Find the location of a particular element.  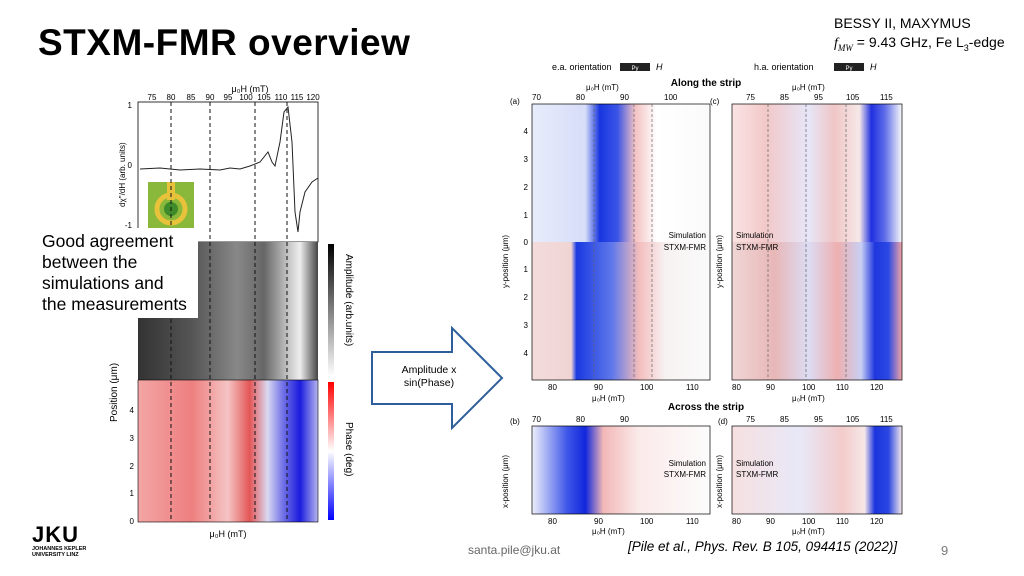

panel-a-dashes is located at coordinates (623, 242).